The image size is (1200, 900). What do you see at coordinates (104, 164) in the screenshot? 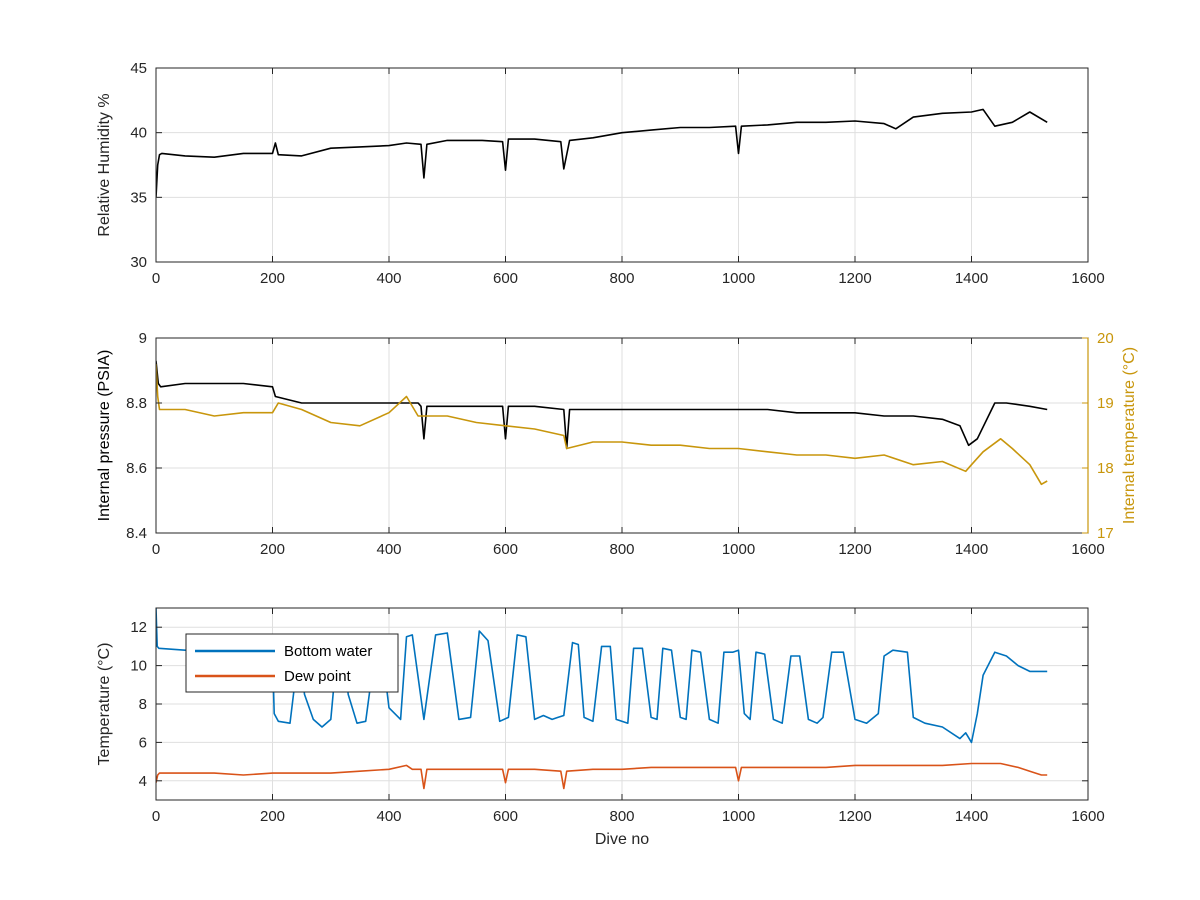
I see `y-axis-label: Relative Humidity %` at bounding box center [104, 164].